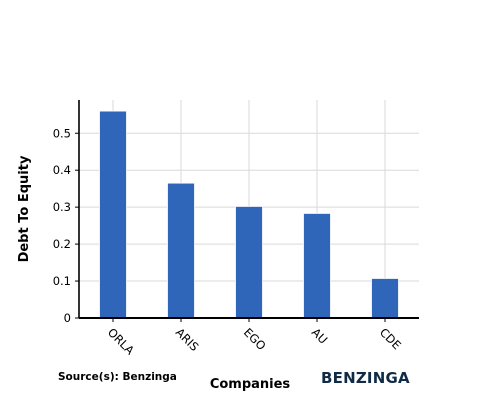 Image resolution: width=500 pixels, height=400 pixels. Describe the element at coordinates (62, 244) in the screenshot. I see `y-tick-label: 0.2` at that location.